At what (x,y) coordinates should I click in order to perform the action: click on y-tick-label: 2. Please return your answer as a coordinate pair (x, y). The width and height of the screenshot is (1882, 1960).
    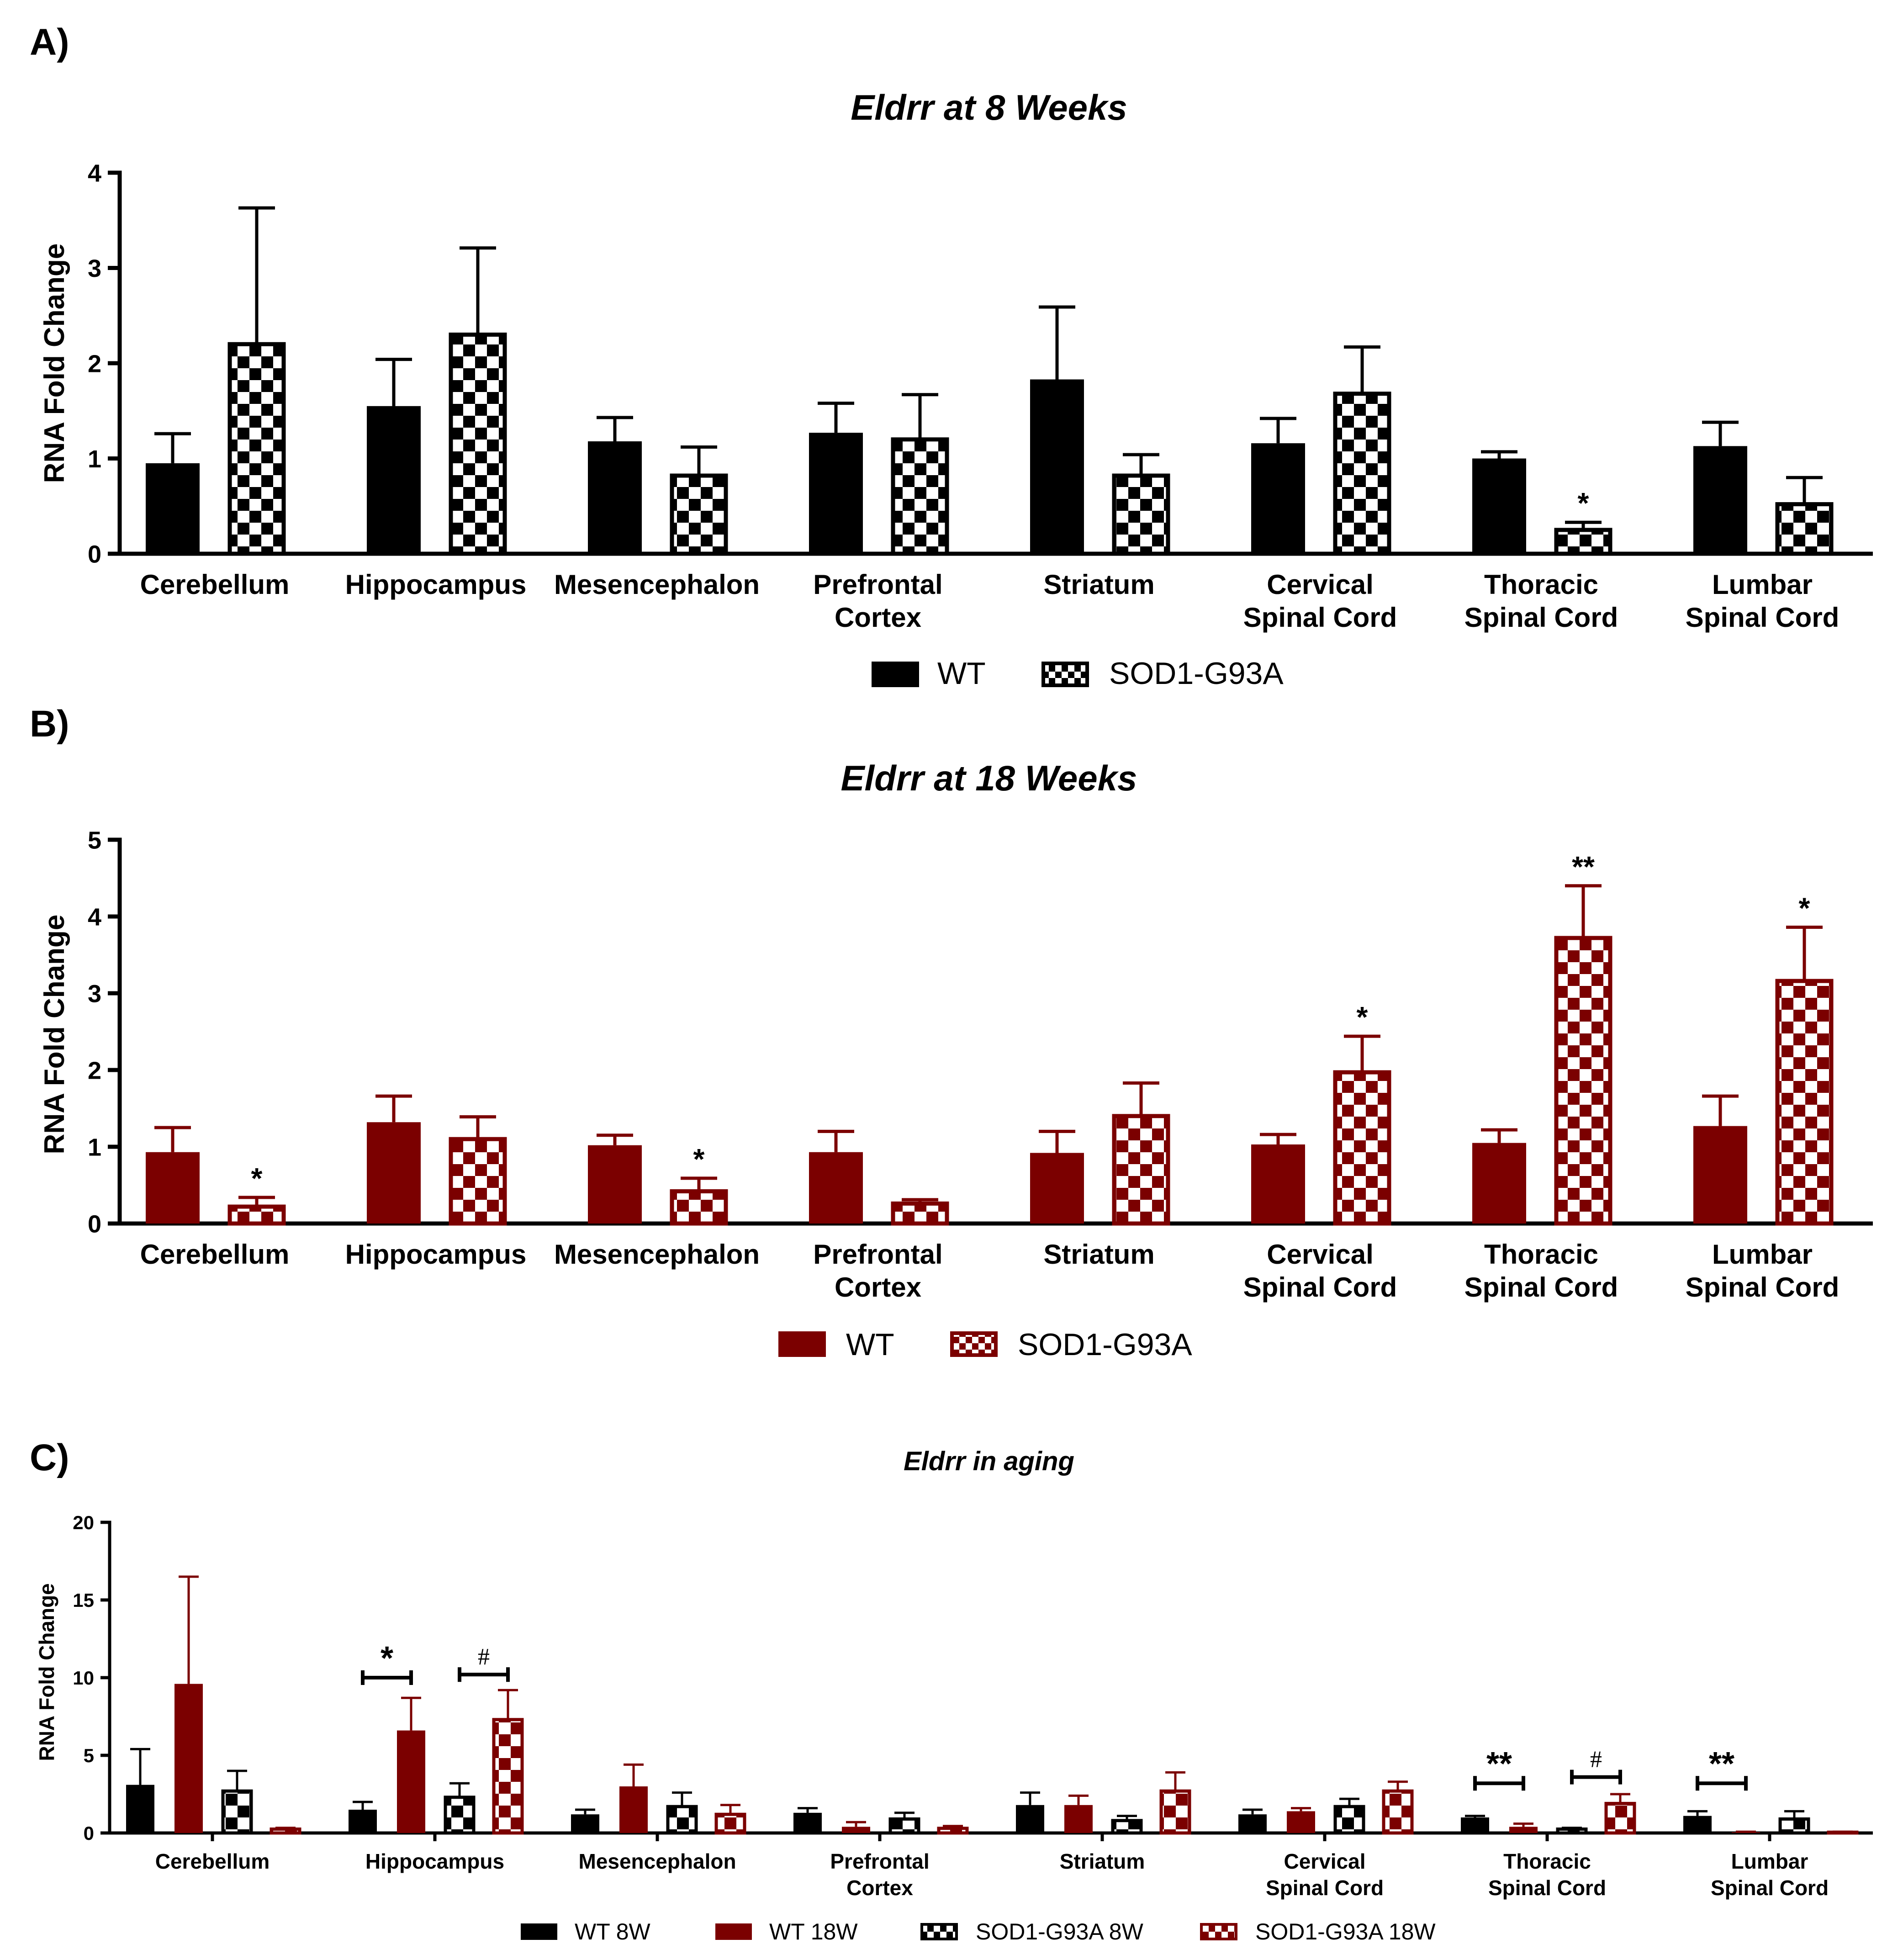
    Looking at the image, I should click on (94, 364).